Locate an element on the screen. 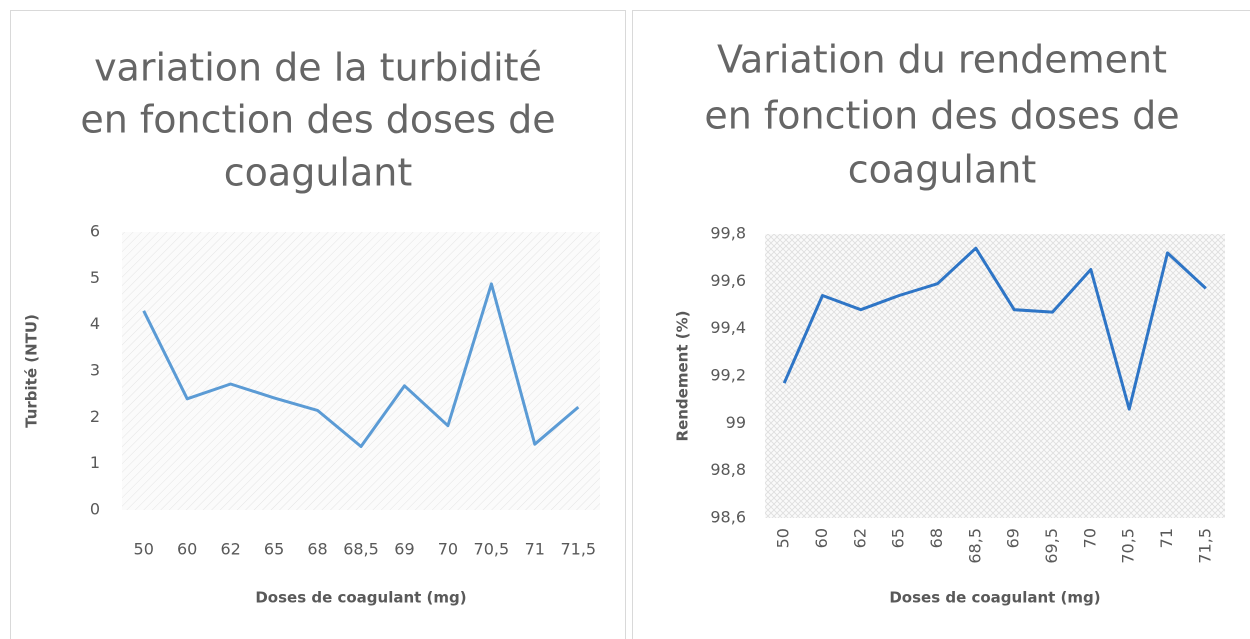  y-axis-title: Rendement (%) is located at coordinates (683, 376).